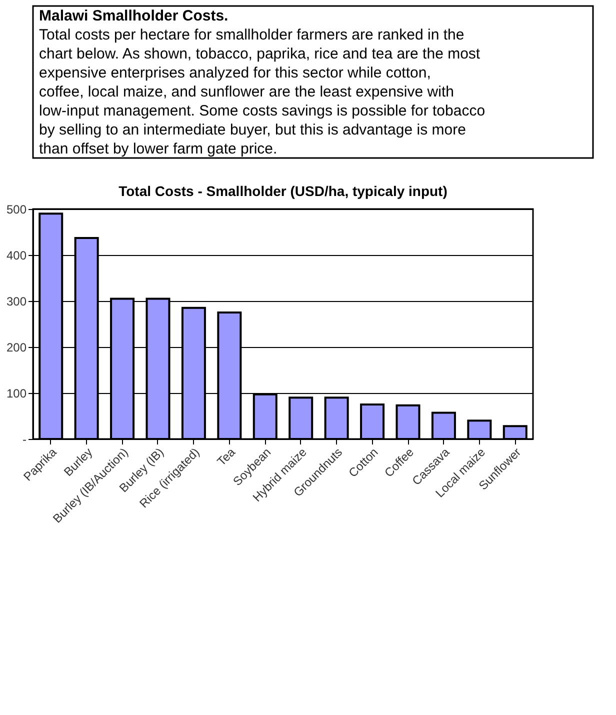  What do you see at coordinates (24, 439) in the screenshot?
I see `y-tick-label: -` at bounding box center [24, 439].